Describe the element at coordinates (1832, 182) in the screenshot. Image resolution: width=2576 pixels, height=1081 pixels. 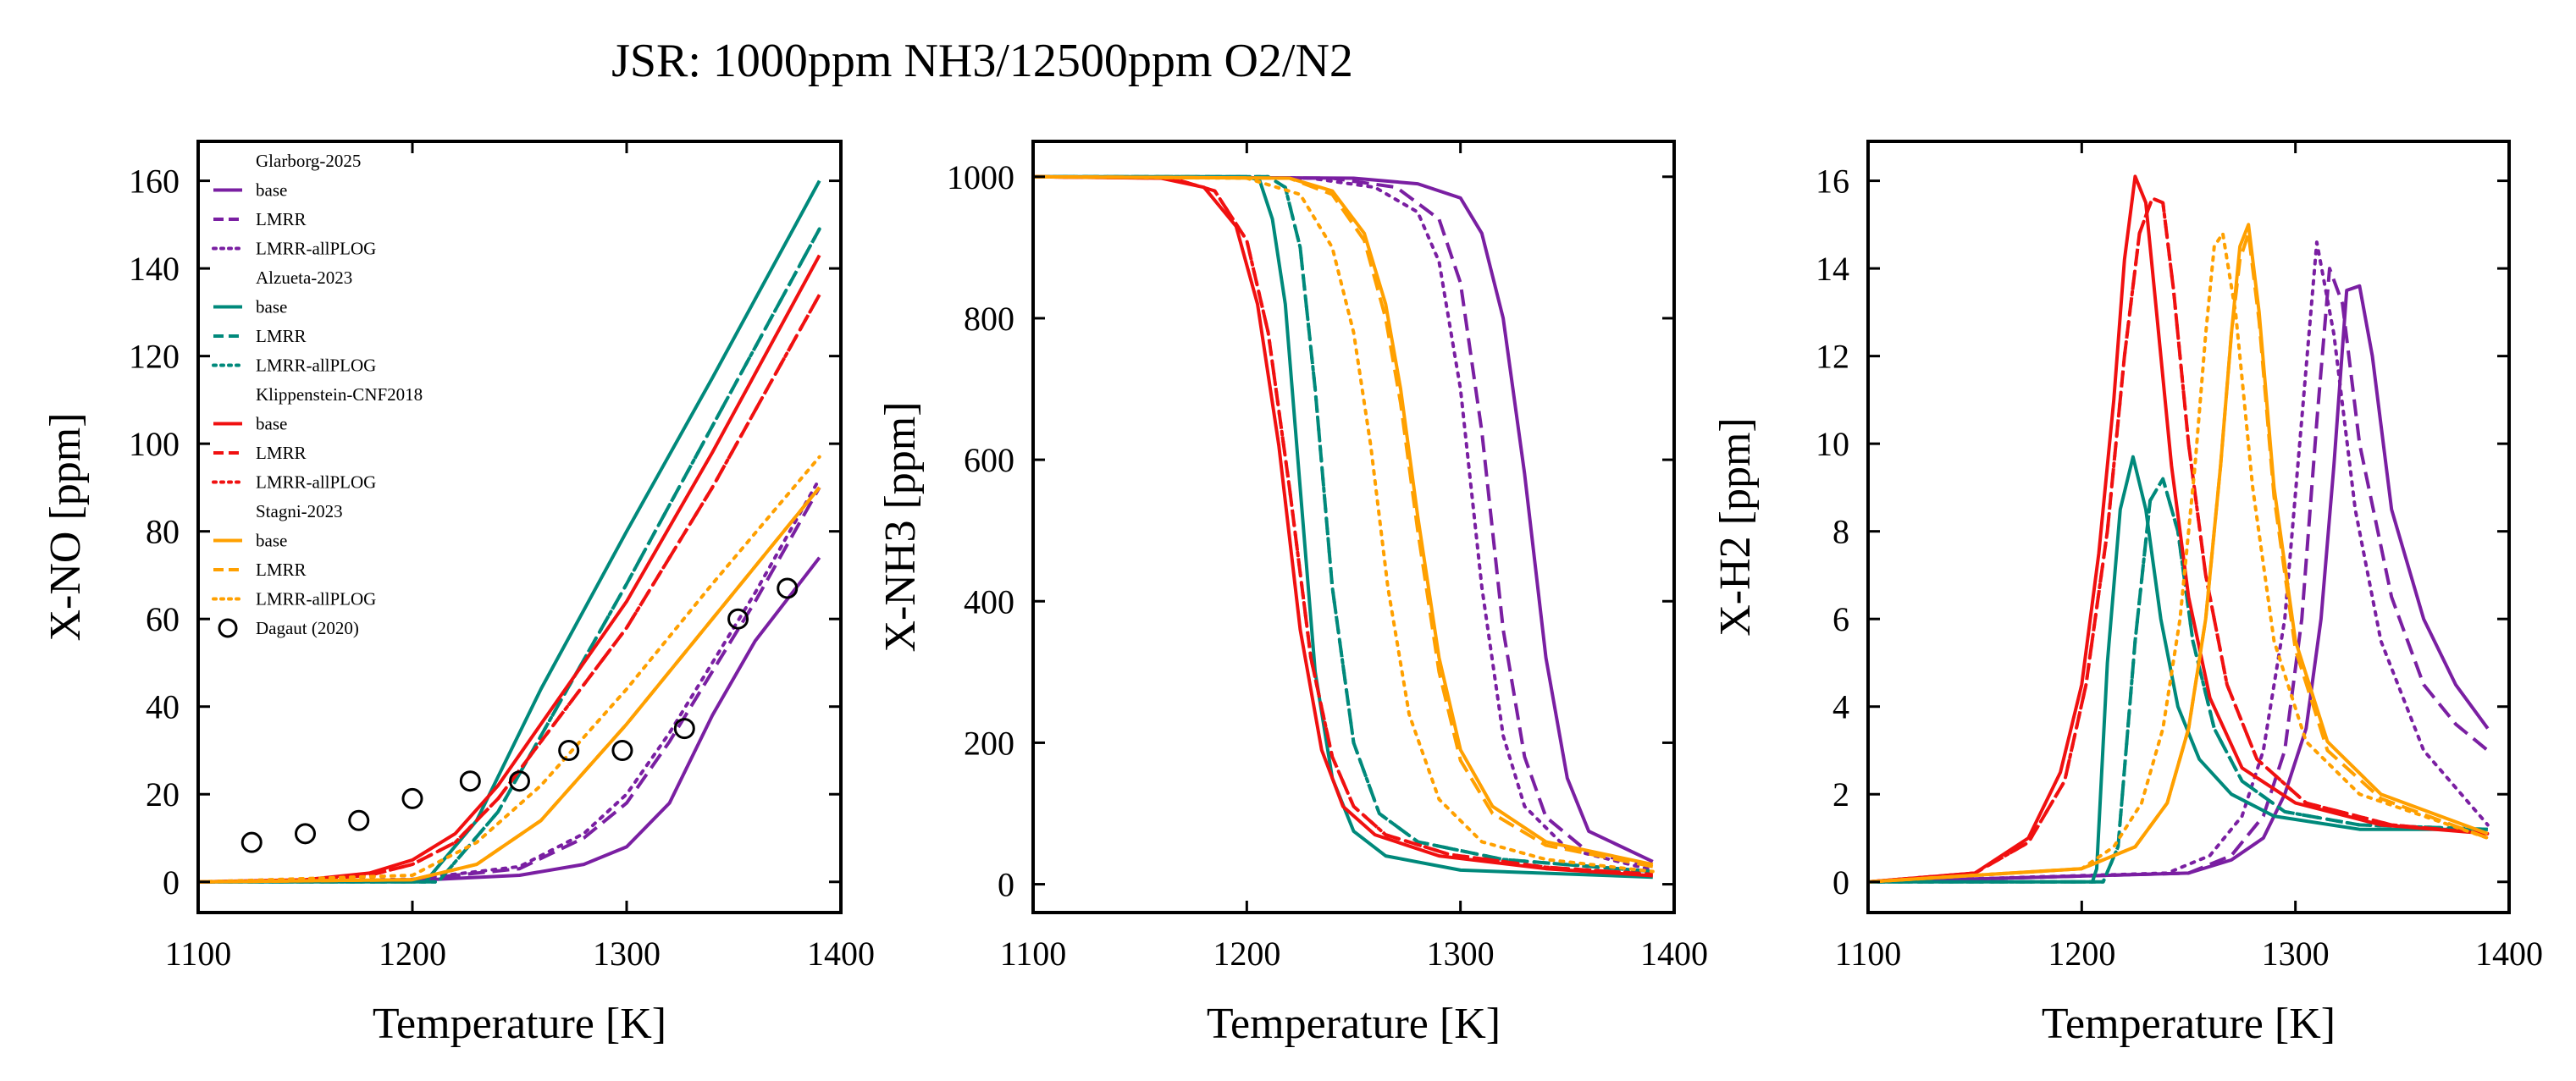
I see `y-tick-label: 16` at that location.